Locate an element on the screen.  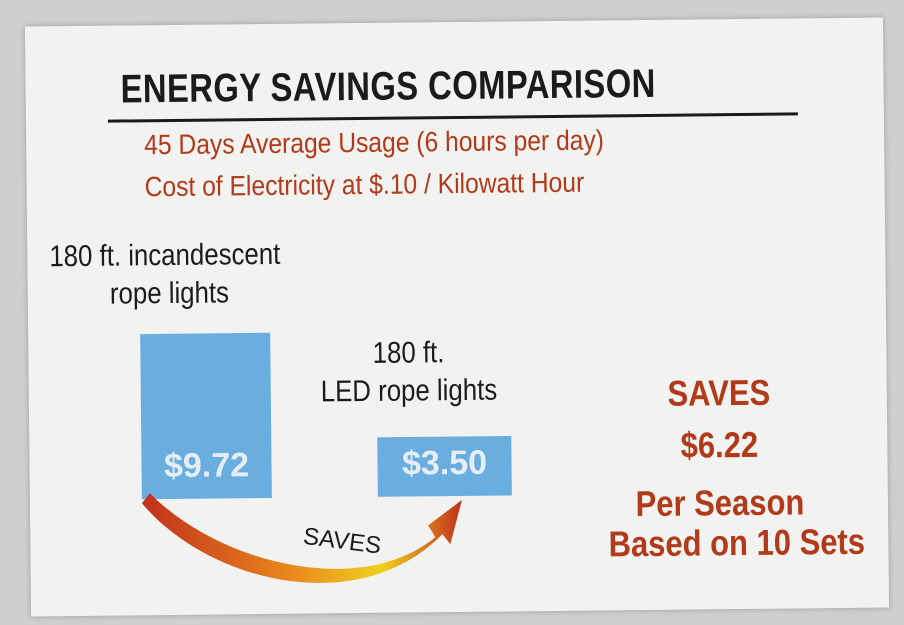
arrow-label: SAVES is located at coordinates (342, 541).